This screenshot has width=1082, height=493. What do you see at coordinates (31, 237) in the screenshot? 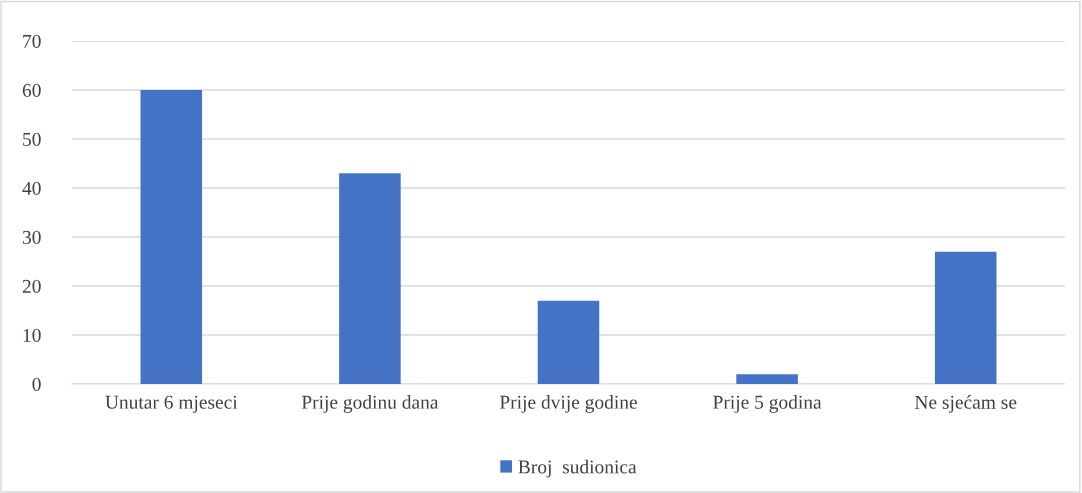
I see `y-tick-label: 30` at bounding box center [31, 237].